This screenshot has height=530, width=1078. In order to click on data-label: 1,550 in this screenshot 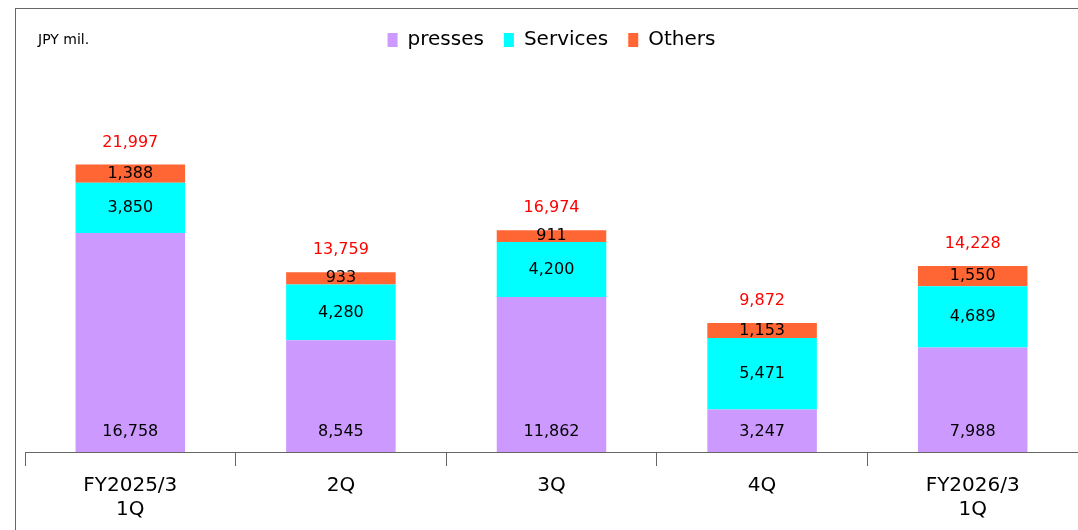, I will do `click(972, 275)`.